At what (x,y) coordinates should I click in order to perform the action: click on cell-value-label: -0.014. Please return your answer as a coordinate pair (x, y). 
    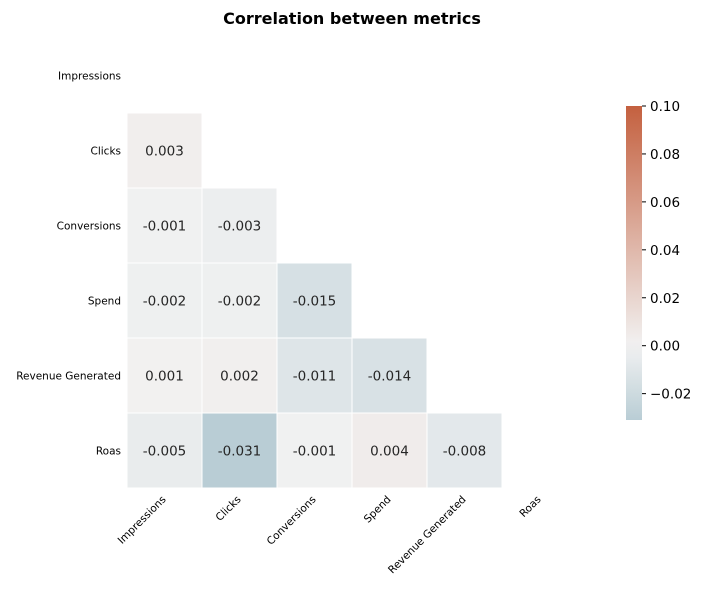
    Looking at the image, I should click on (390, 377).